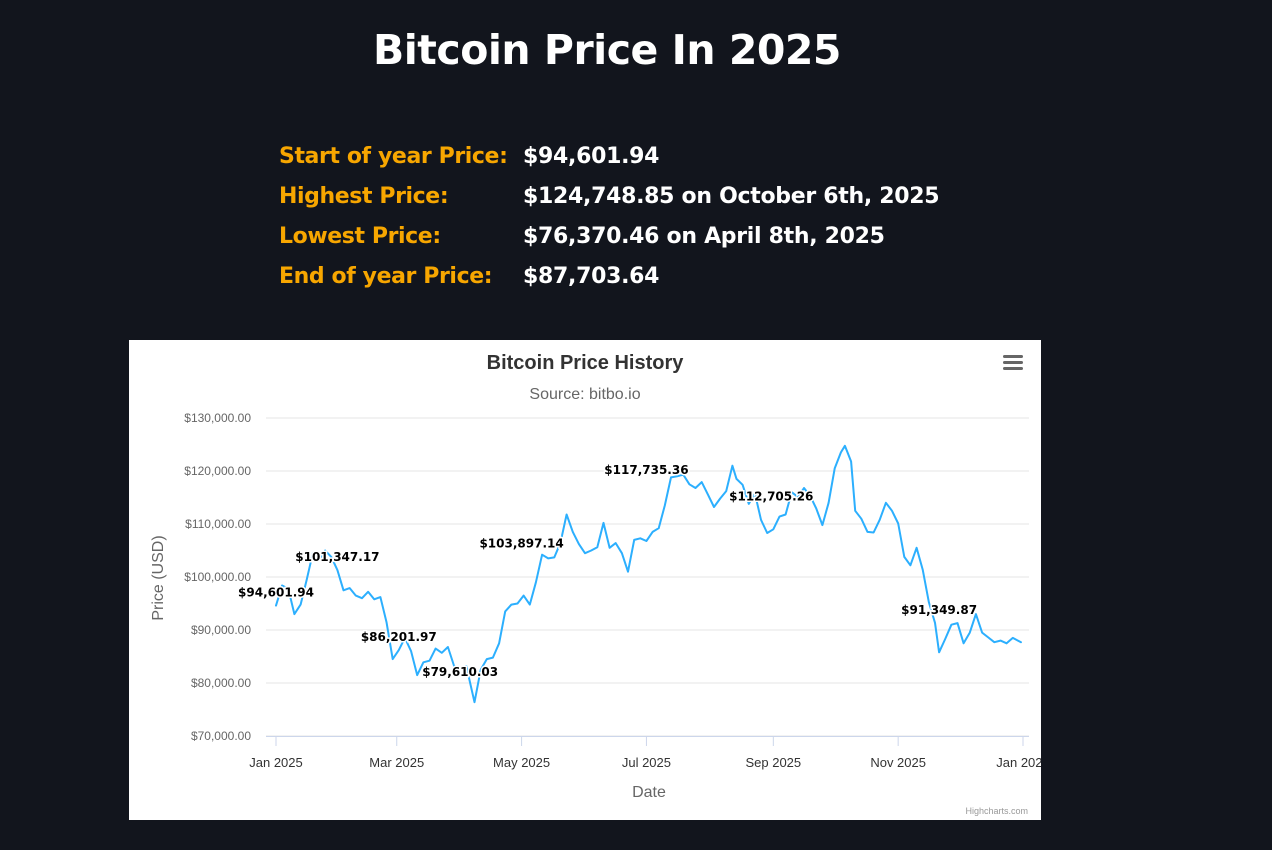 The height and width of the screenshot is (850, 1272). I want to click on stat-value: $94,601.94, so click(591, 156).